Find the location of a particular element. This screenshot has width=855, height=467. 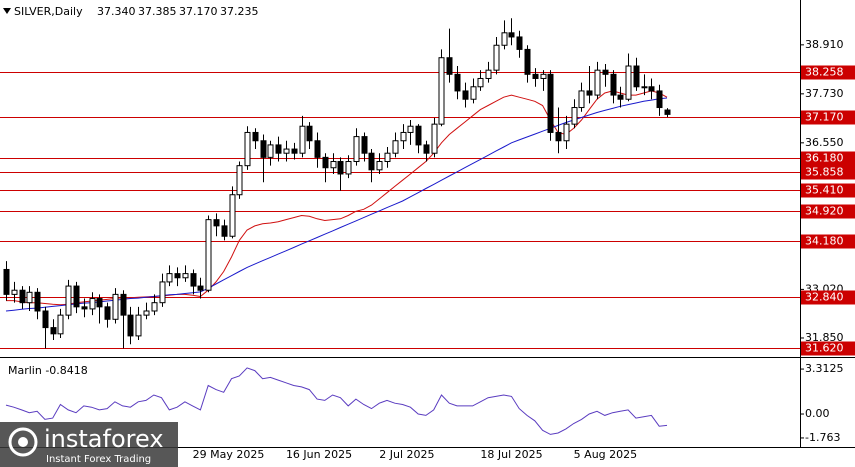

y-tick-label: 3.3125 is located at coordinates (824, 368).